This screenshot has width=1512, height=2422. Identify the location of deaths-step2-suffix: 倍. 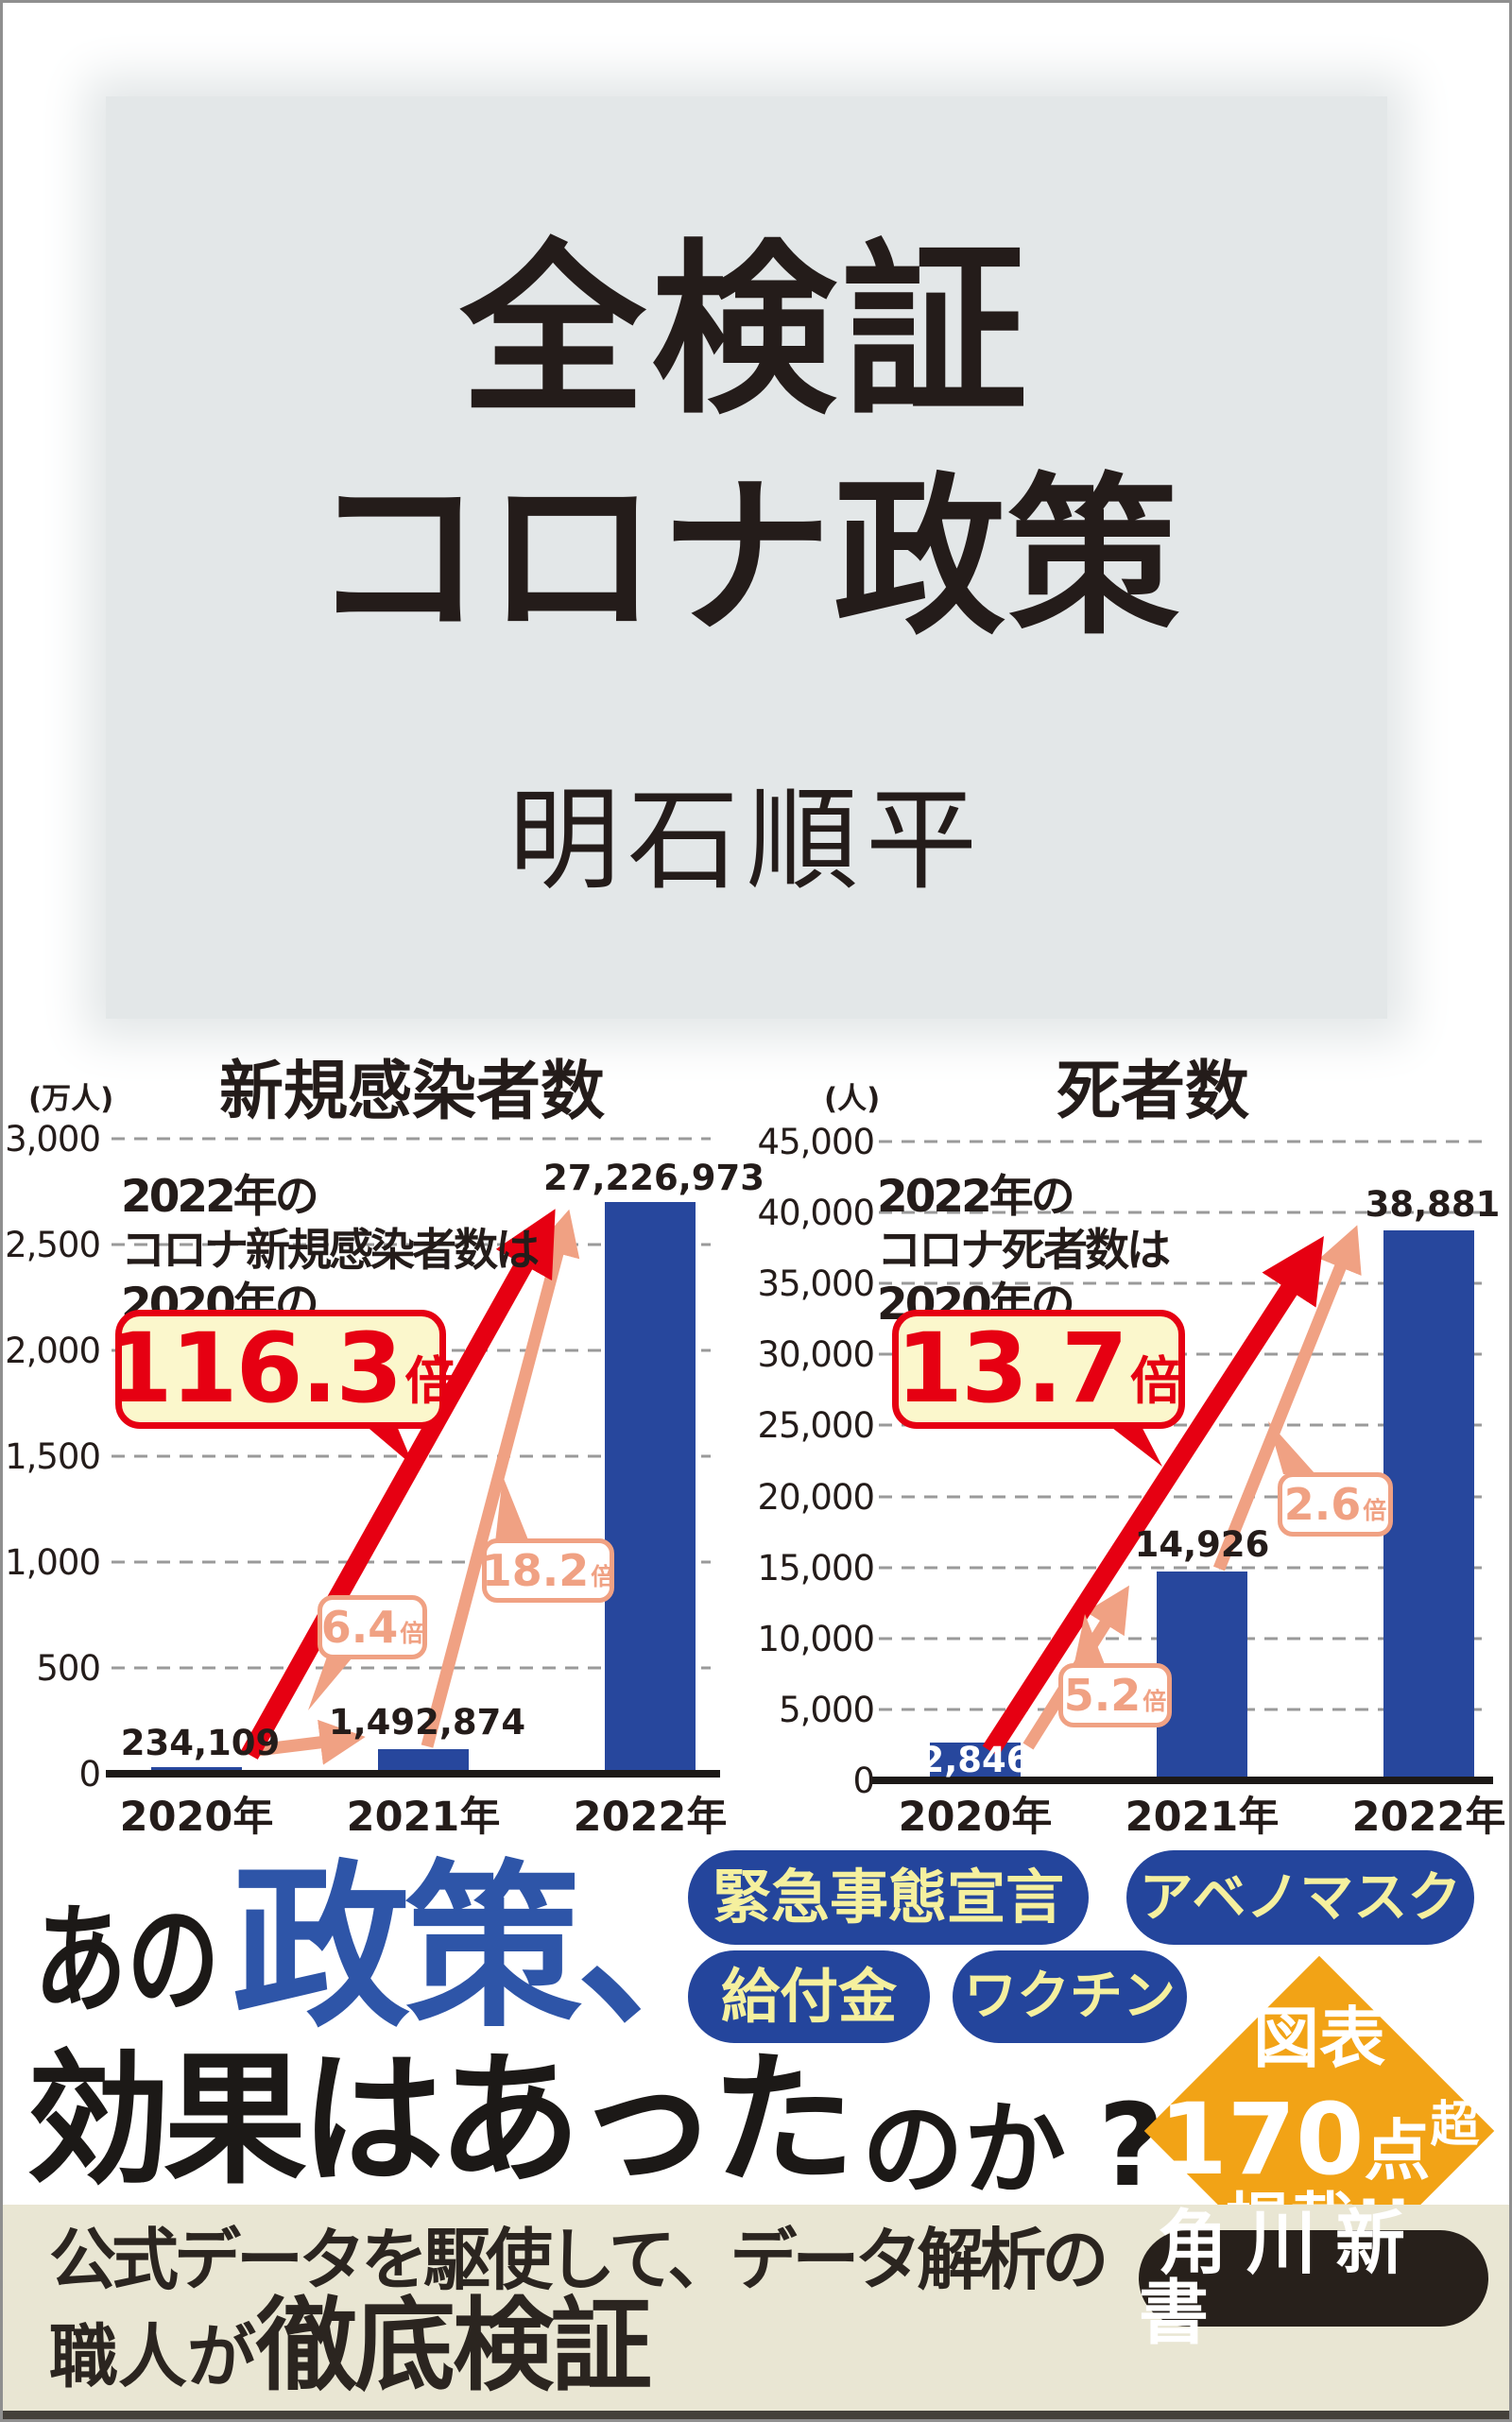
(1375, 1510).